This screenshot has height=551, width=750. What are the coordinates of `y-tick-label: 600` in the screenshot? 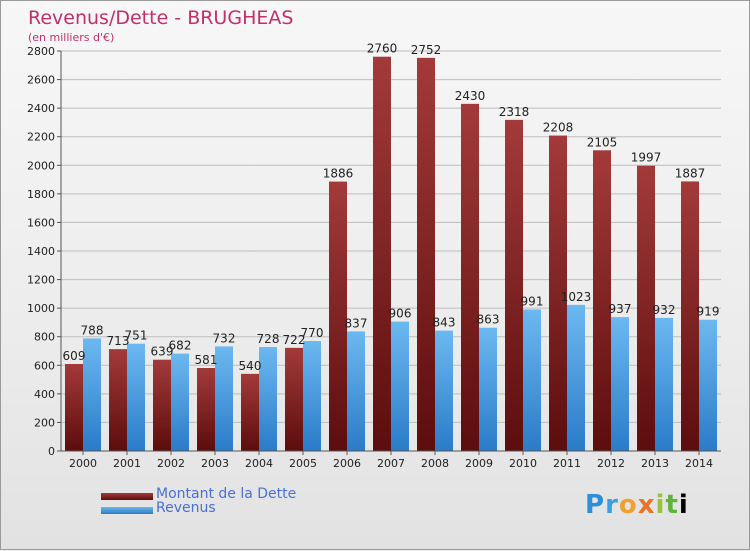 It's located at (44, 365).